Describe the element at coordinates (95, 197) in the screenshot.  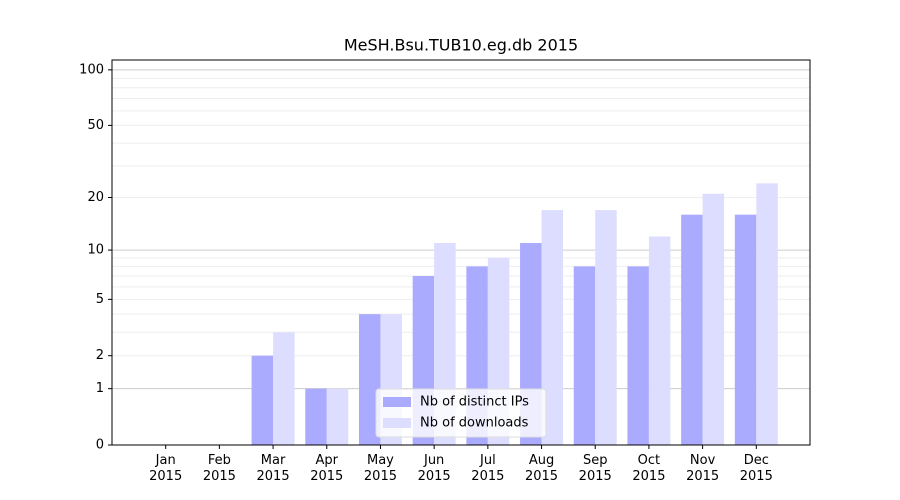
I see `y-tick-label: 20` at that location.